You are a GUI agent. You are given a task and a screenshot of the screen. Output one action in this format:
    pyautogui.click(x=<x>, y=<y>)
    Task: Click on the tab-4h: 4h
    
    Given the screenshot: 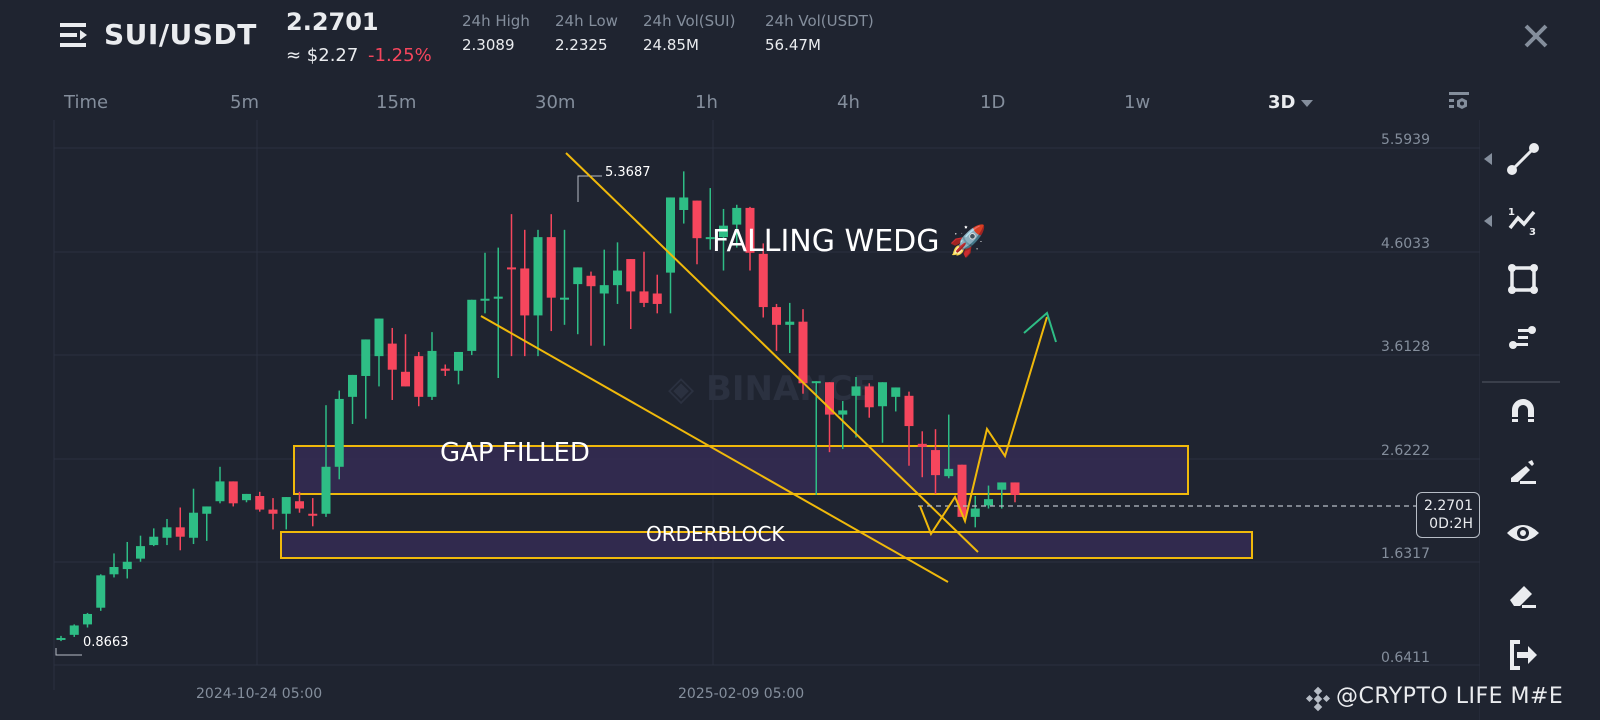 What is the action you would take?
    pyautogui.click(x=848, y=102)
    